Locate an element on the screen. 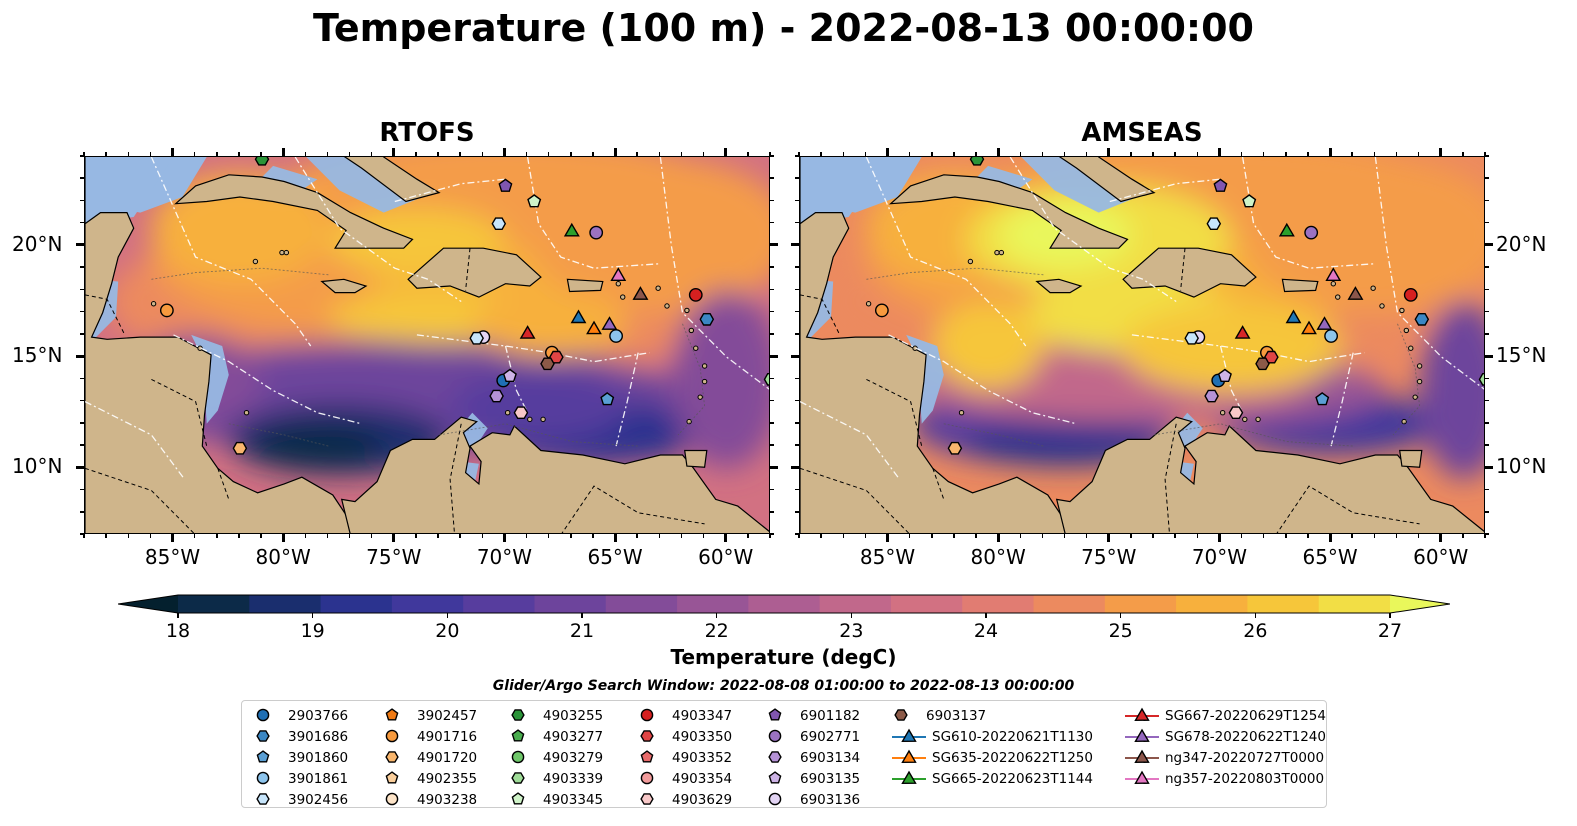 The width and height of the screenshot is (1577, 826). legend-label: 3902457 is located at coordinates (447, 716).